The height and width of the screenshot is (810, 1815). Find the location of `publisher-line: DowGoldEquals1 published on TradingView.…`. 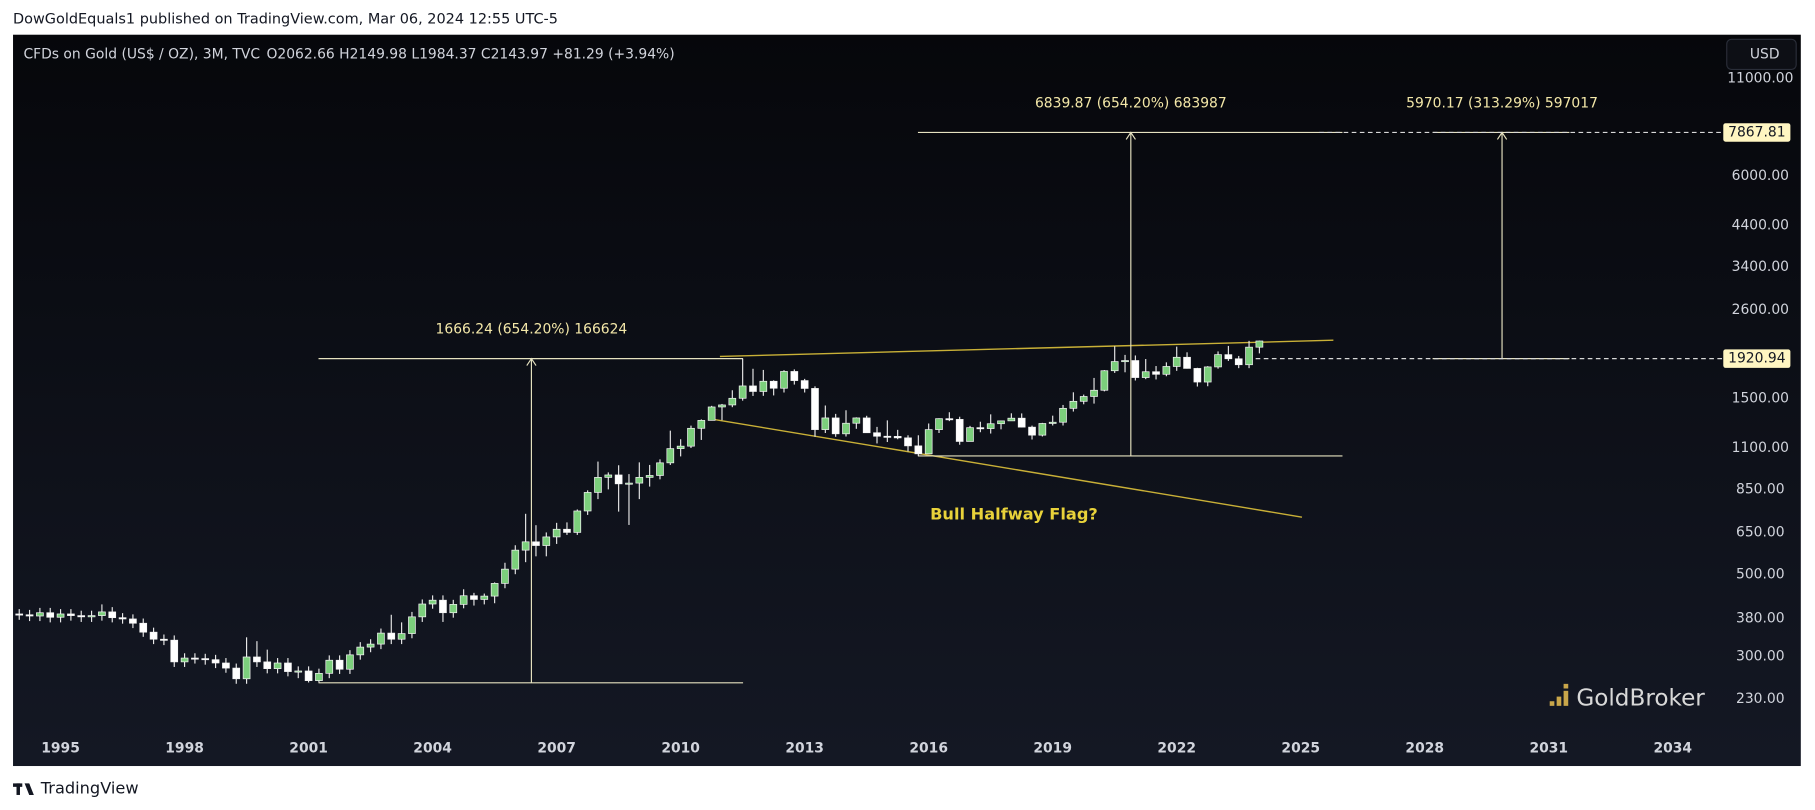

publisher-line: DowGoldEquals1 published on TradingView.… is located at coordinates (285, 20).